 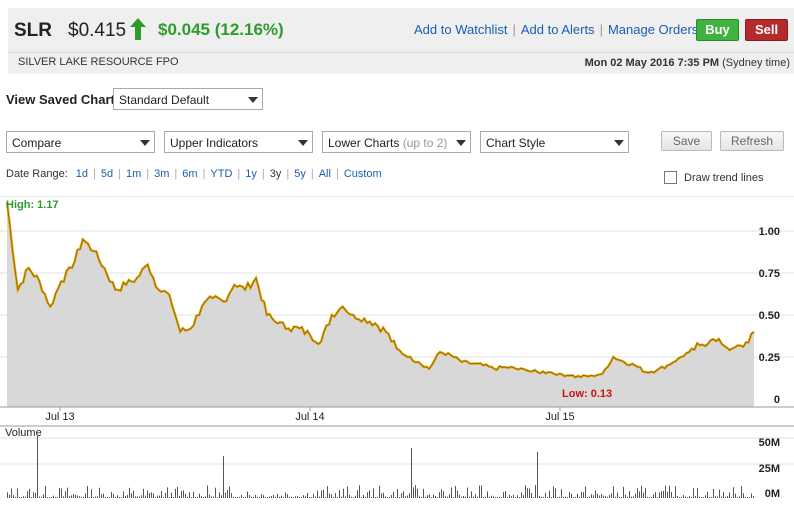 I want to click on range-1m: 1m, so click(x=133, y=174).